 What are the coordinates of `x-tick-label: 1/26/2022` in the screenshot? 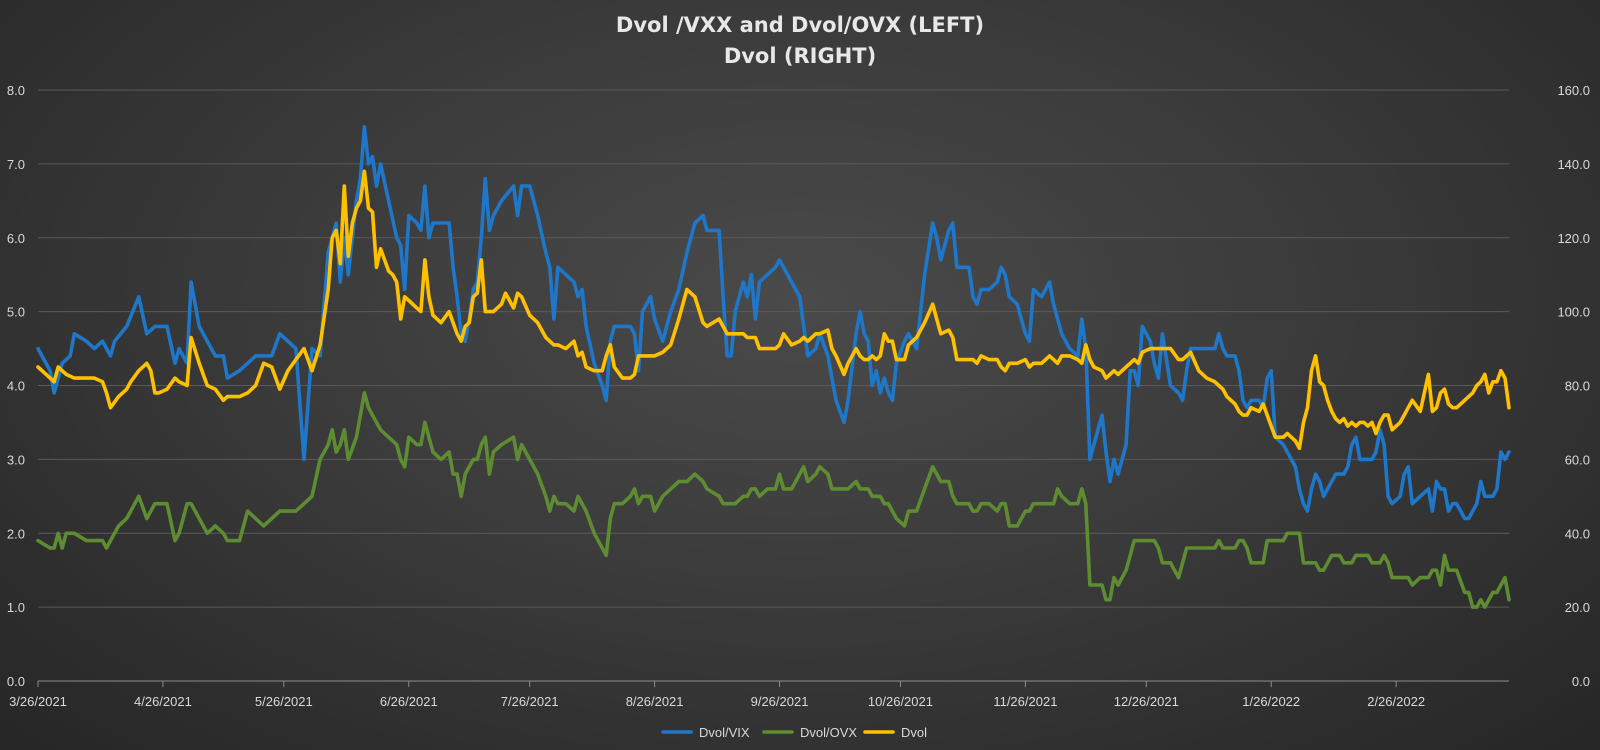 It's located at (1271, 701).